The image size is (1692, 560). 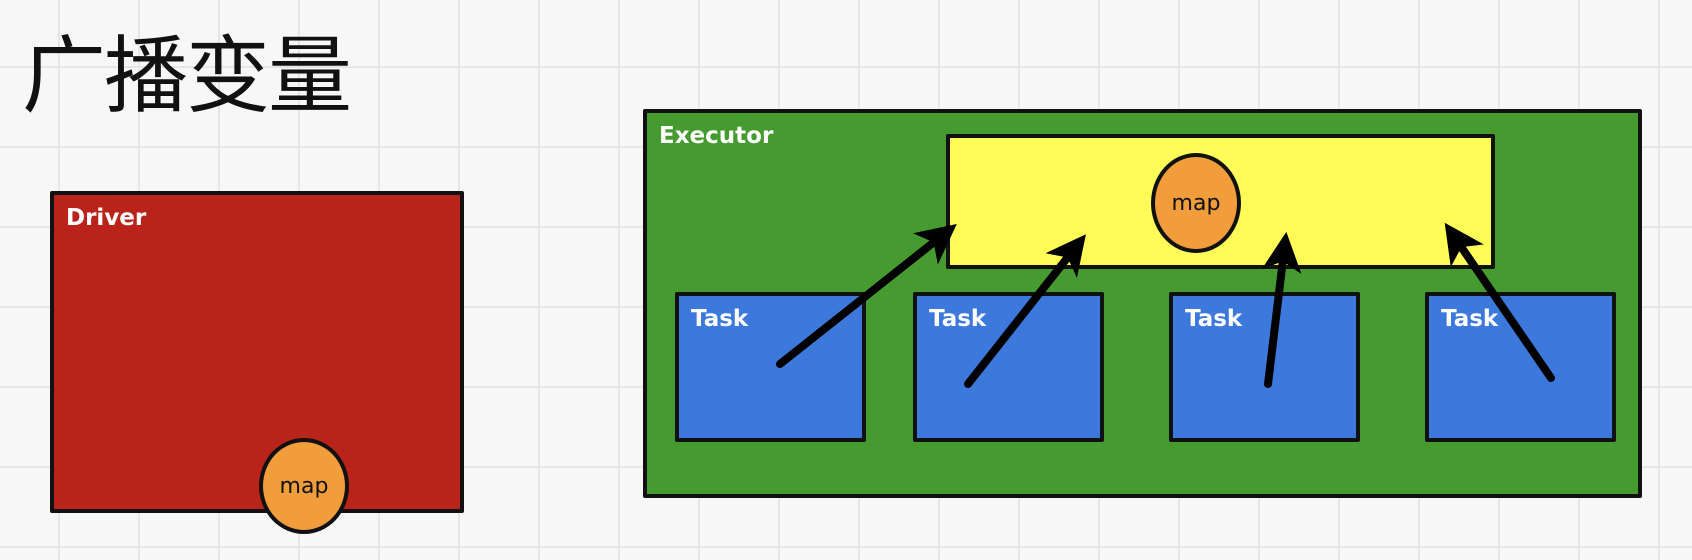 I want to click on arrow-task2-to-map, so click(x=1025, y=311).